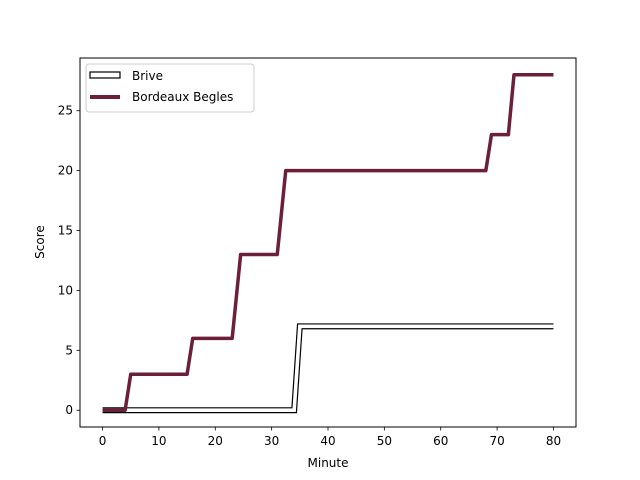 The image size is (640, 480). I want to click on series-line-brive, so click(328, 368).